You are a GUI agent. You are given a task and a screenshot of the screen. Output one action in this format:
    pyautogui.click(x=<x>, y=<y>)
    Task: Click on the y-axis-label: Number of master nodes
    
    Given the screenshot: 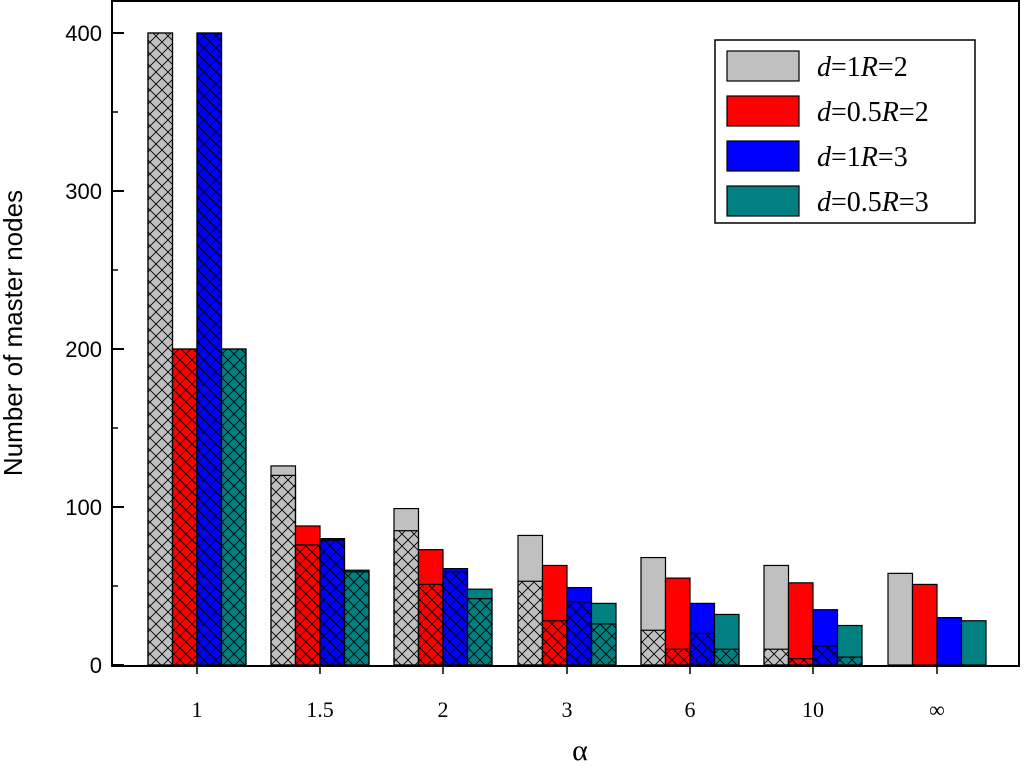 What is the action you would take?
    pyautogui.click(x=14, y=333)
    